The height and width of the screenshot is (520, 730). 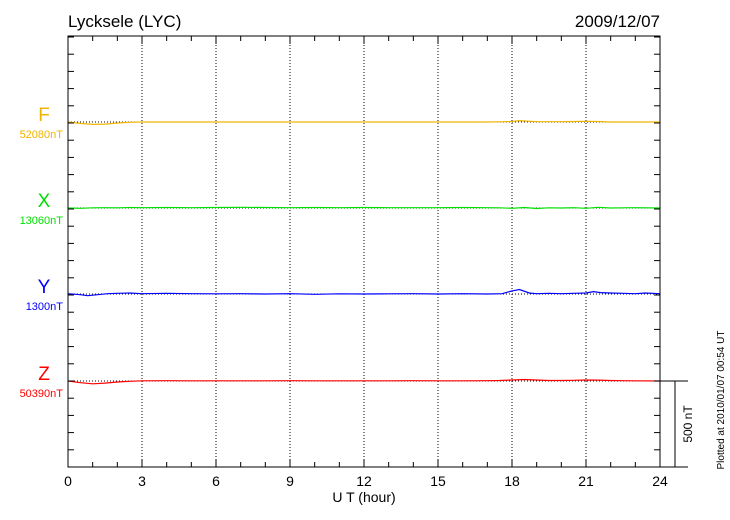 I want to click on x-tick-label: 9, so click(x=290, y=481).